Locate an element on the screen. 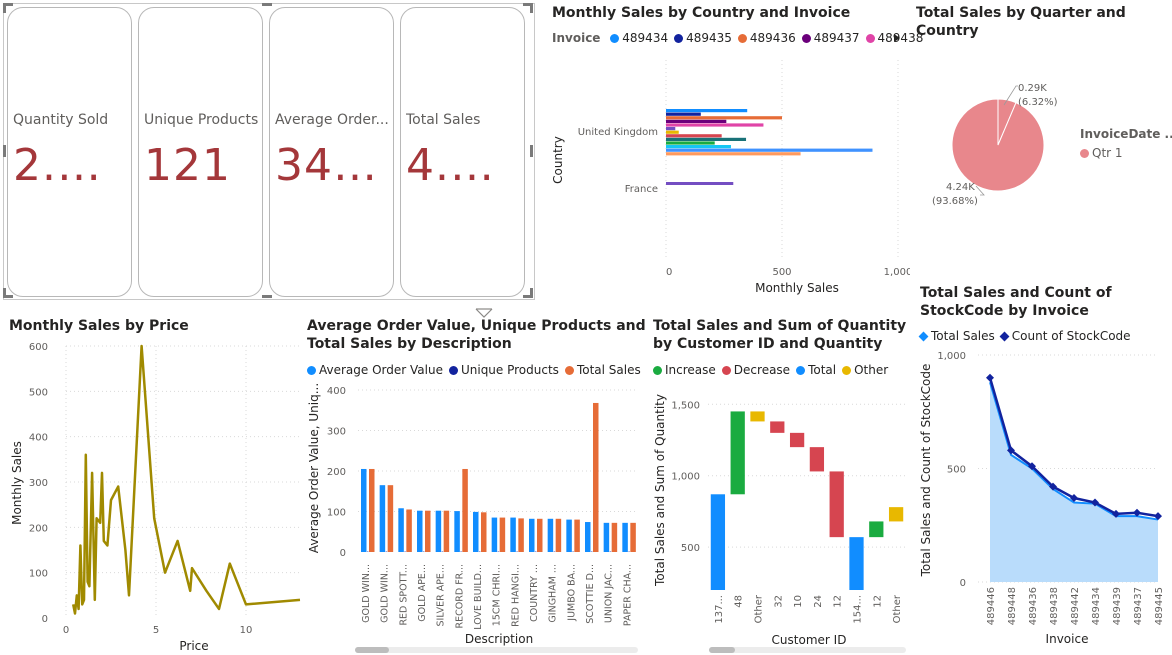 This screenshot has height=655, width=1172. resize-handle-right is located at coordinates (531, 151).